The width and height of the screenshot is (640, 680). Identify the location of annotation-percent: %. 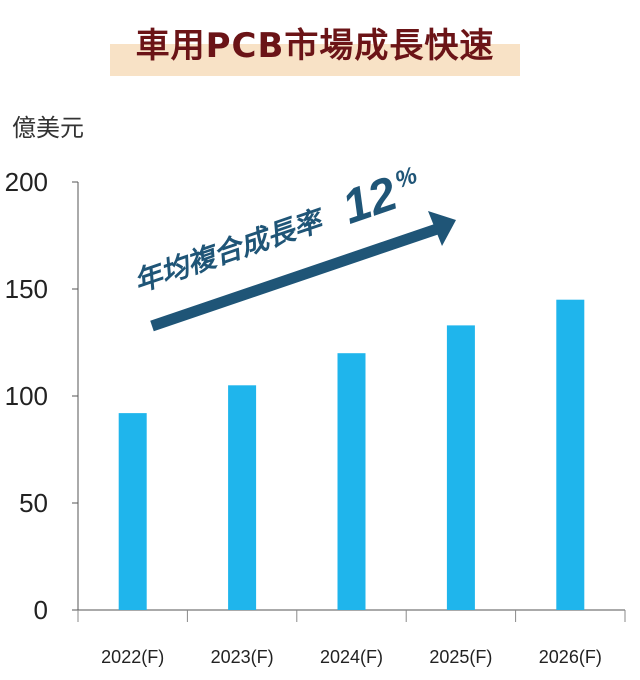
(406, 178).